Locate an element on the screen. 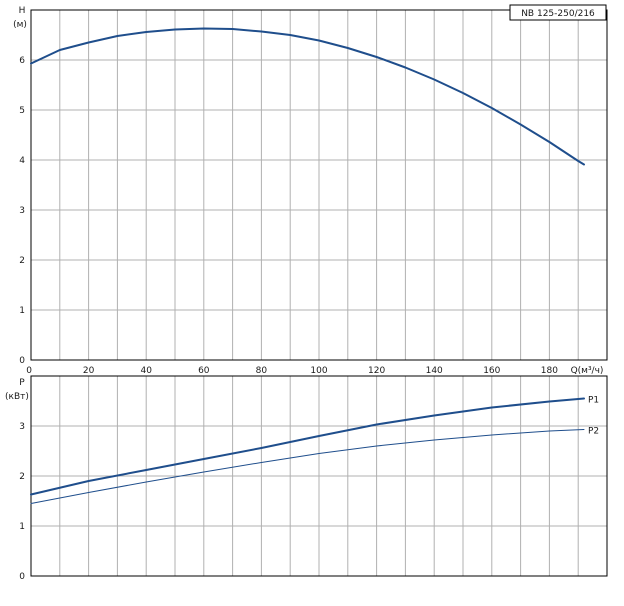 The height and width of the screenshot is (606, 624). head-y-tick-label: 0 is located at coordinates (22, 361).